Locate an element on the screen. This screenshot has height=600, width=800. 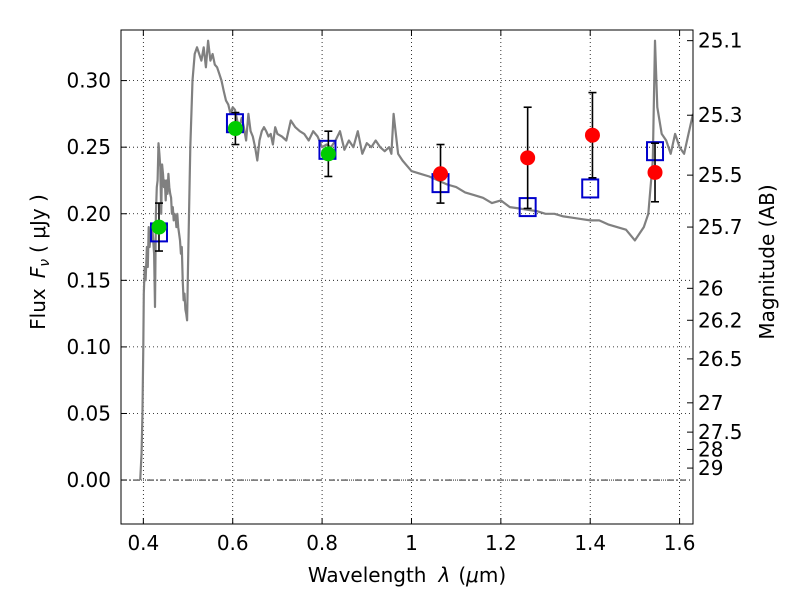
y-axis-label: FluxFν( μJy ) is located at coordinates (39, 262).